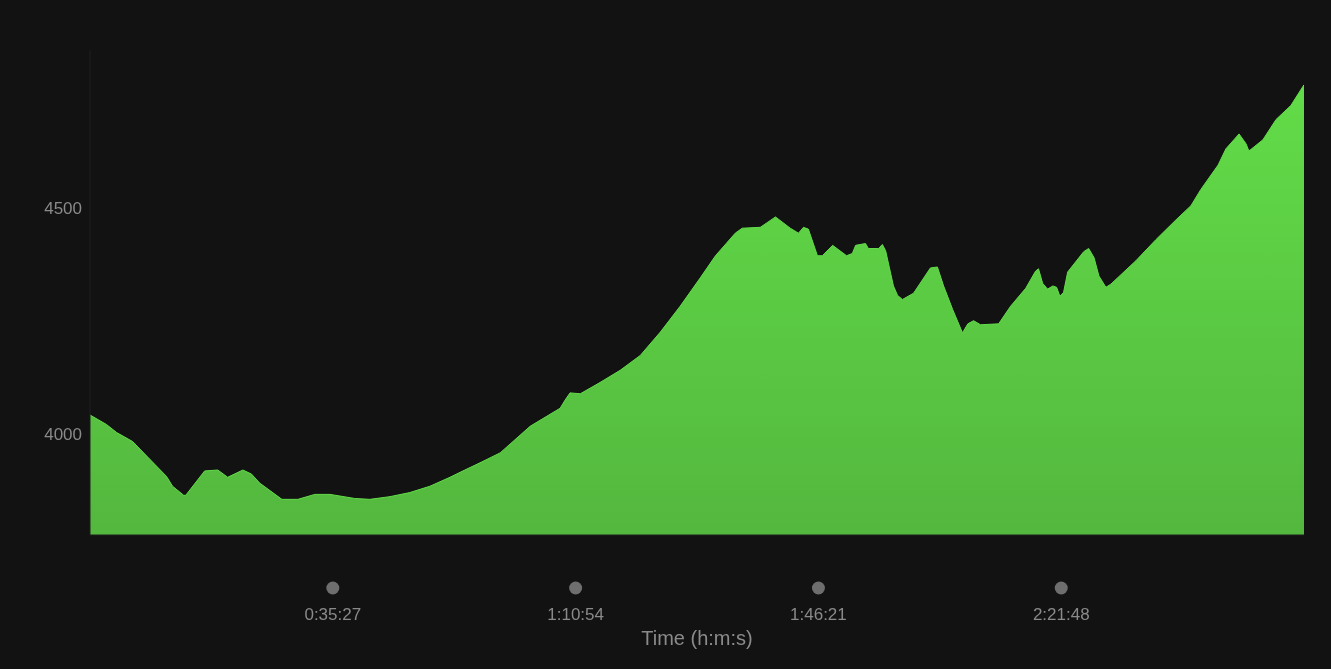 This screenshot has height=669, width=1331. Describe the element at coordinates (697, 638) in the screenshot. I see `x-axis-title: Time (h:m:s)` at that location.